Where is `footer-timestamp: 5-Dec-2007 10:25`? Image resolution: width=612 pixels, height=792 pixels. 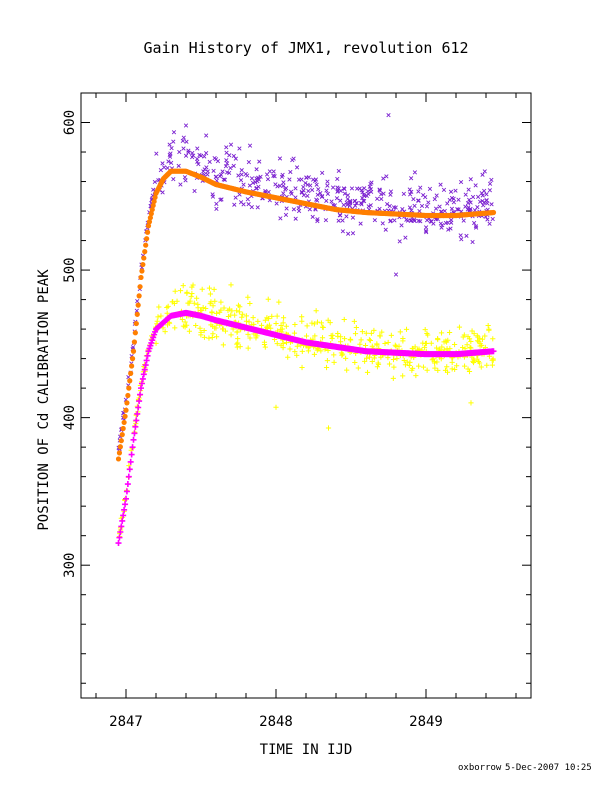
footer-timestamp: 5-Dec-2007 10:25 is located at coordinates (548, 768).